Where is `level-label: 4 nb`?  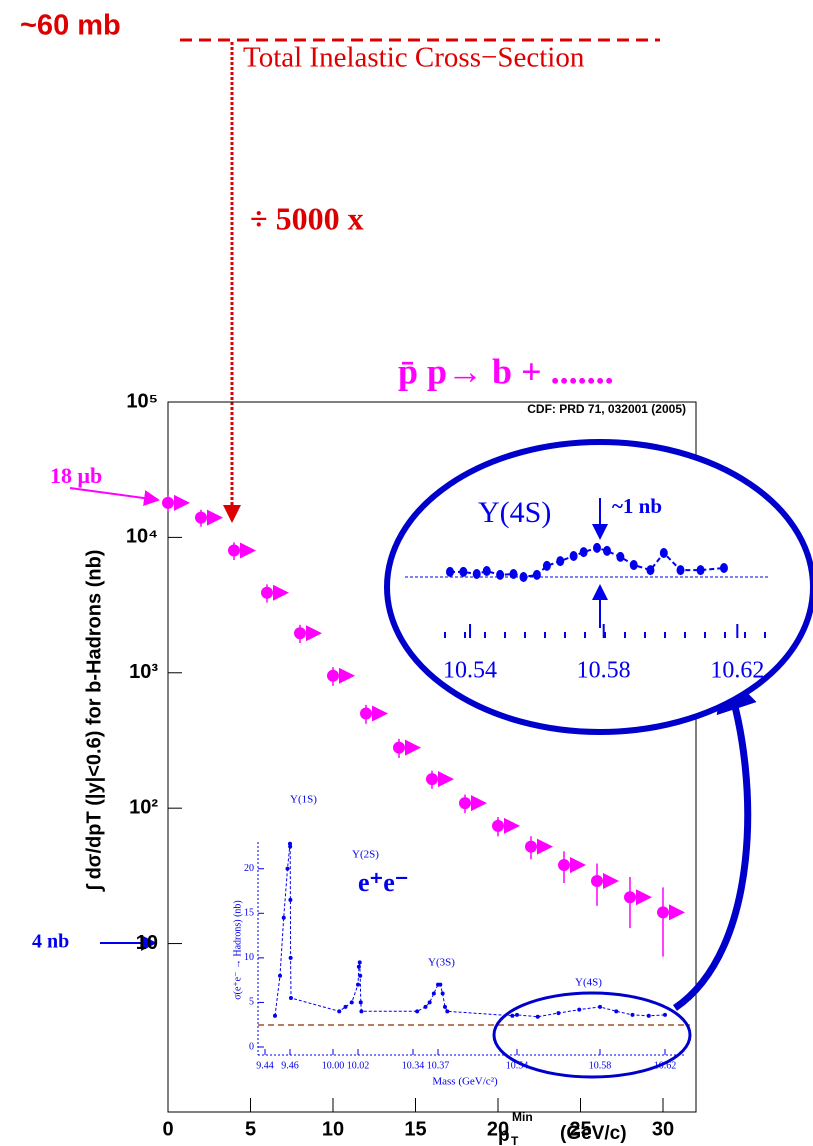 level-label: 4 nb is located at coordinates (50, 942).